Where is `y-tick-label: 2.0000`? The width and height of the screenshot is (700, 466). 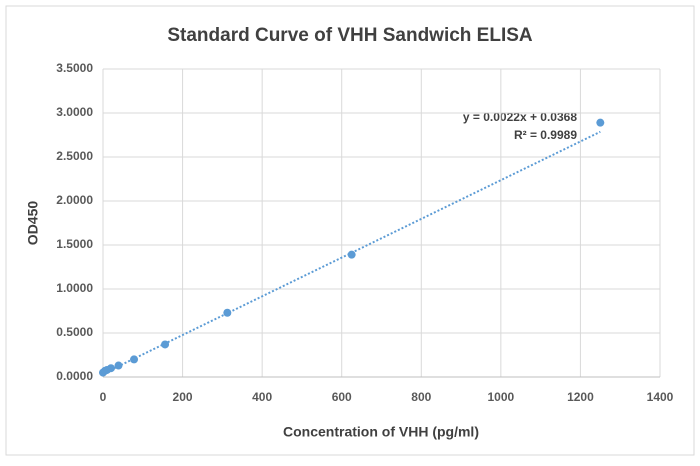
y-tick-label: 2.0000 is located at coordinates (74, 200).